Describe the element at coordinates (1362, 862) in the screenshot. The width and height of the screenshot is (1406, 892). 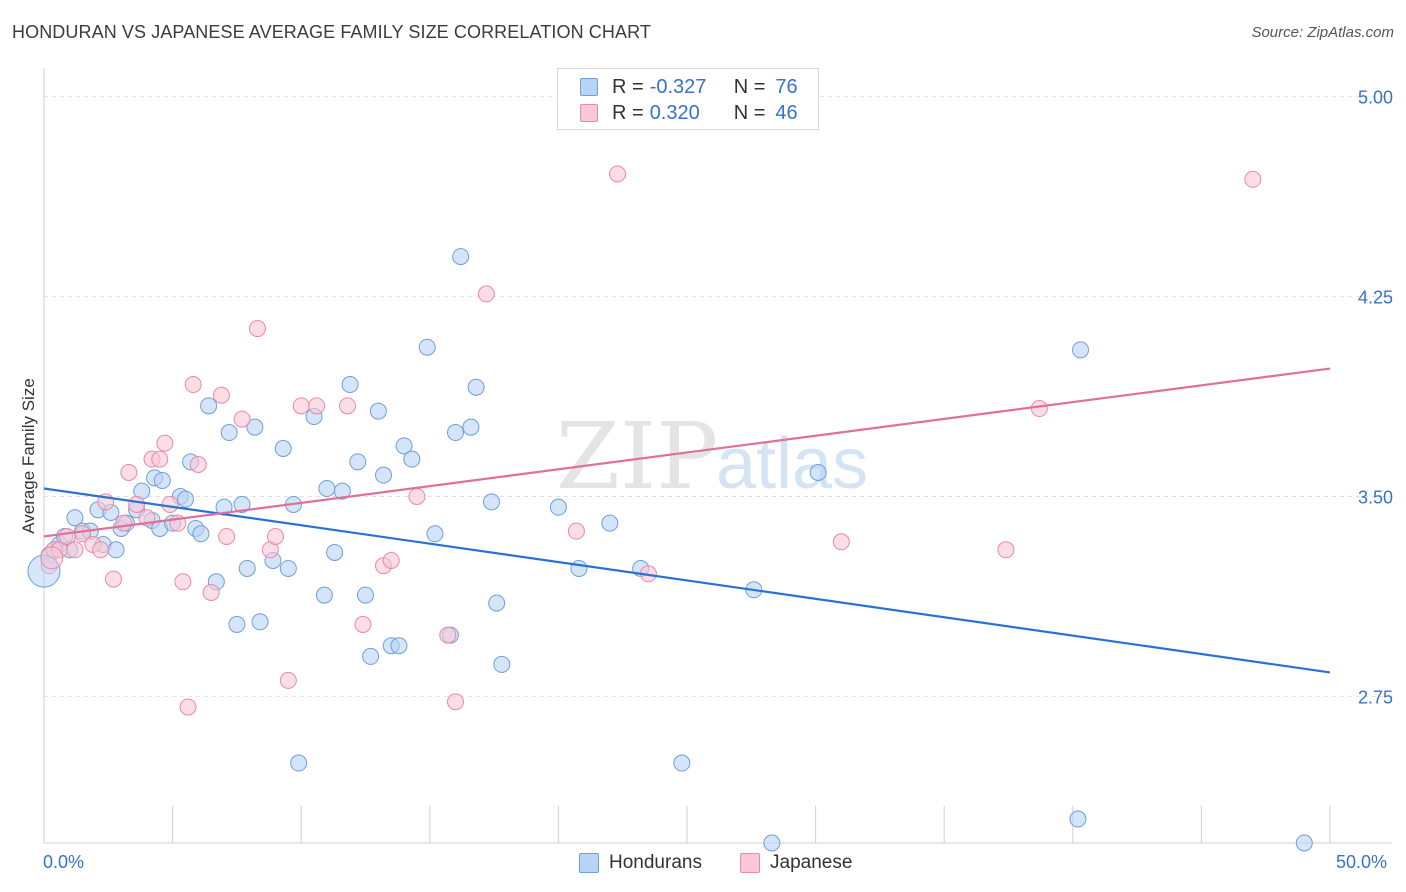
I see `x-tick-label-max: 50.0%` at that location.